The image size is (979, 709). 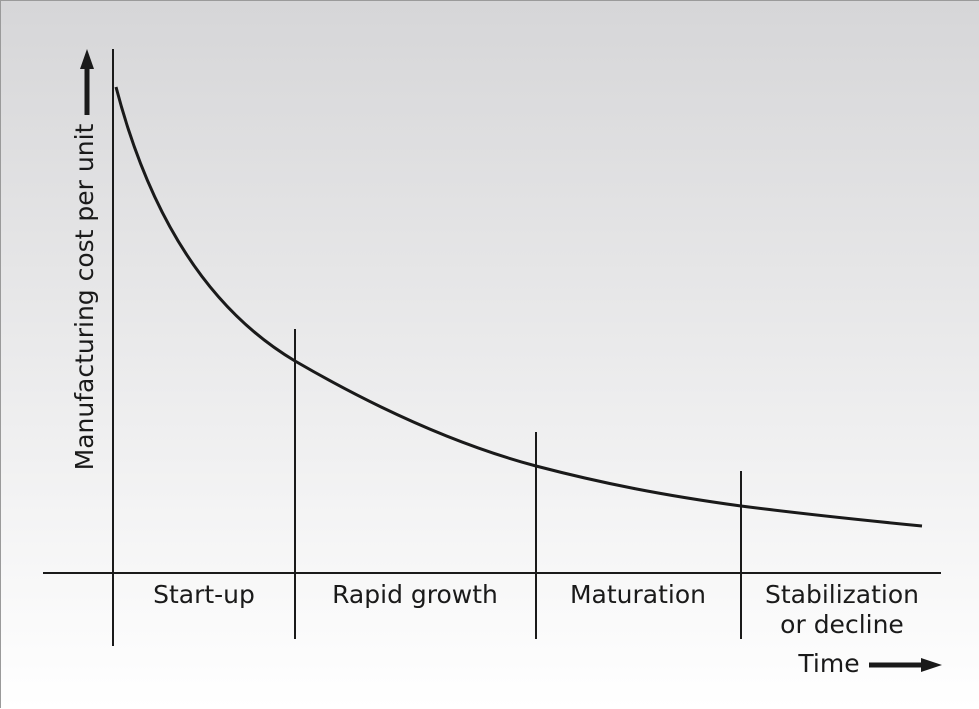 I want to click on y-axis-label: Manufacturing cost per unit, so click(x=84, y=296).